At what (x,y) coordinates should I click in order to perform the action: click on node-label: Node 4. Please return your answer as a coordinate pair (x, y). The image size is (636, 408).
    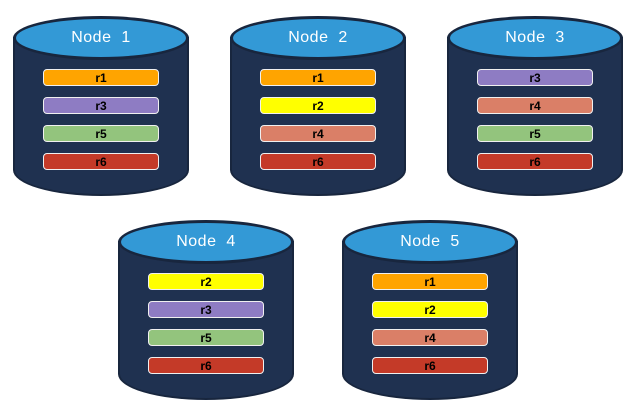
    Looking at the image, I should click on (206, 241).